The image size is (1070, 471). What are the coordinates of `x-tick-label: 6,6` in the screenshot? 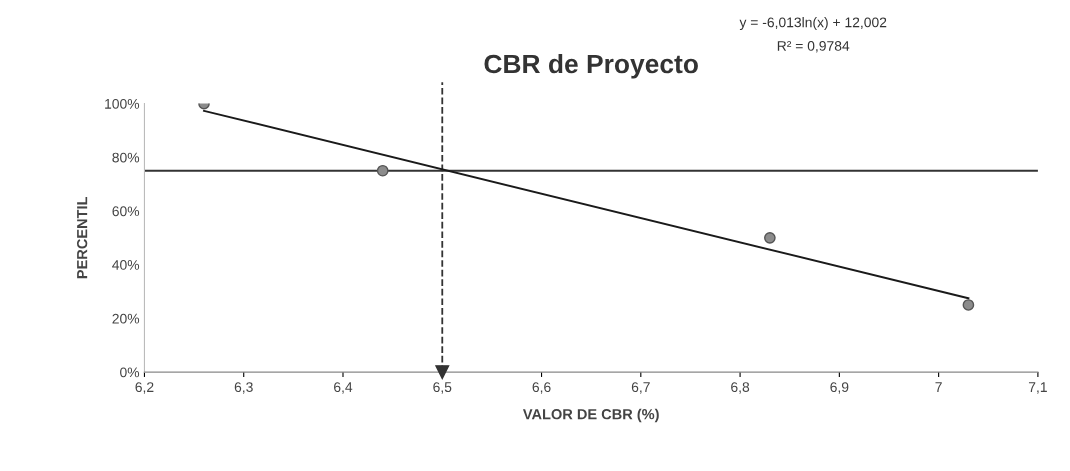 It's located at (541, 388).